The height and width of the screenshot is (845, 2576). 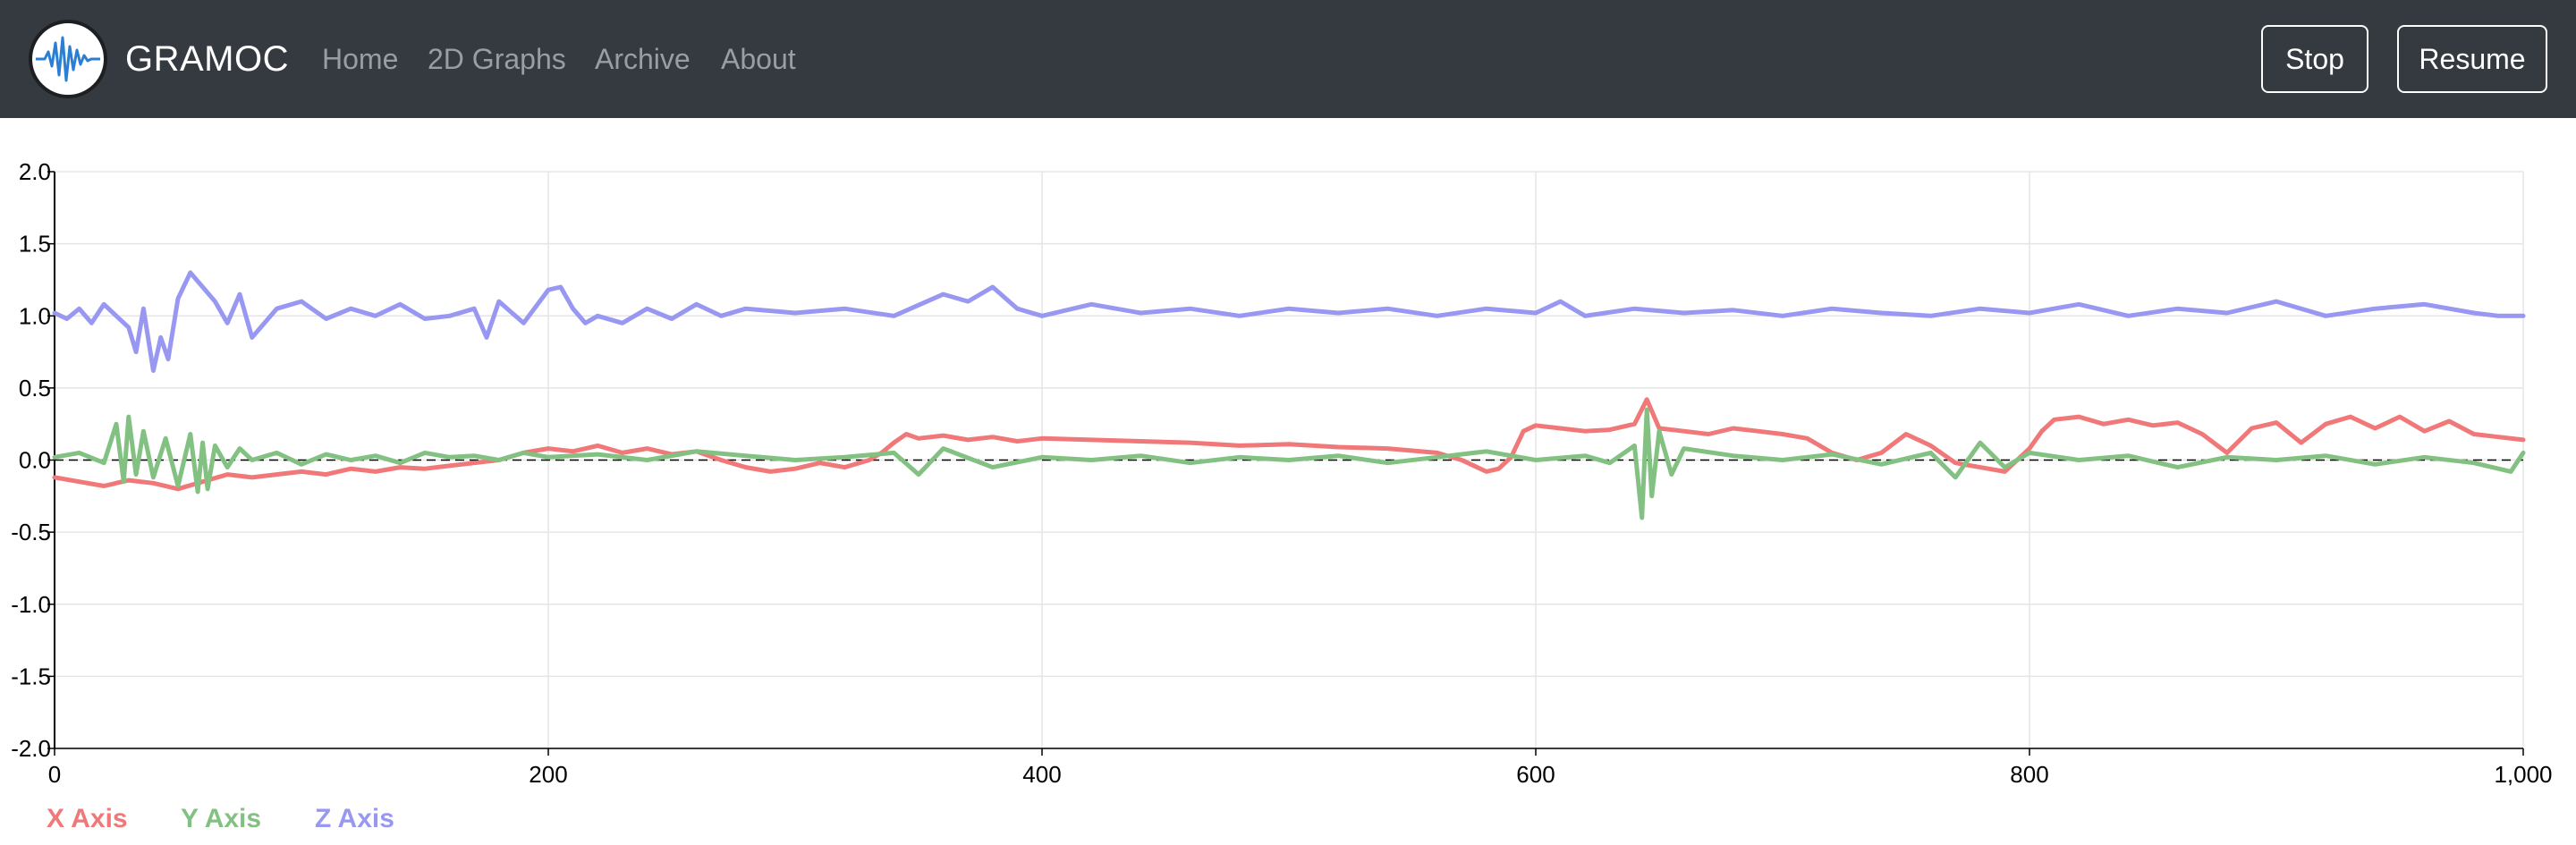 I want to click on logo, so click(x=68, y=59).